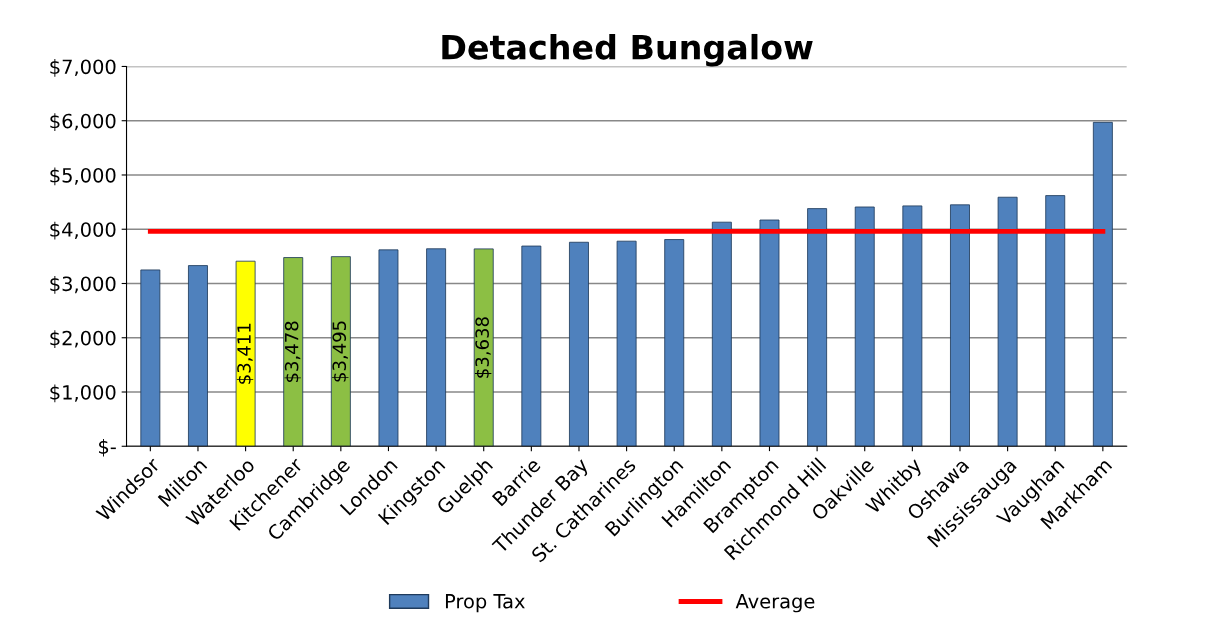 The image size is (1205, 633). I want to click on data-label: $3,411, so click(245, 353).